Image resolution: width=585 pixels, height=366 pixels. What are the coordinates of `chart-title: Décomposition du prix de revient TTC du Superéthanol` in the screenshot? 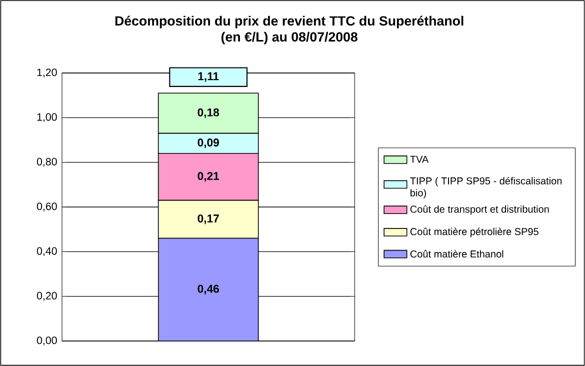 It's located at (289, 22).